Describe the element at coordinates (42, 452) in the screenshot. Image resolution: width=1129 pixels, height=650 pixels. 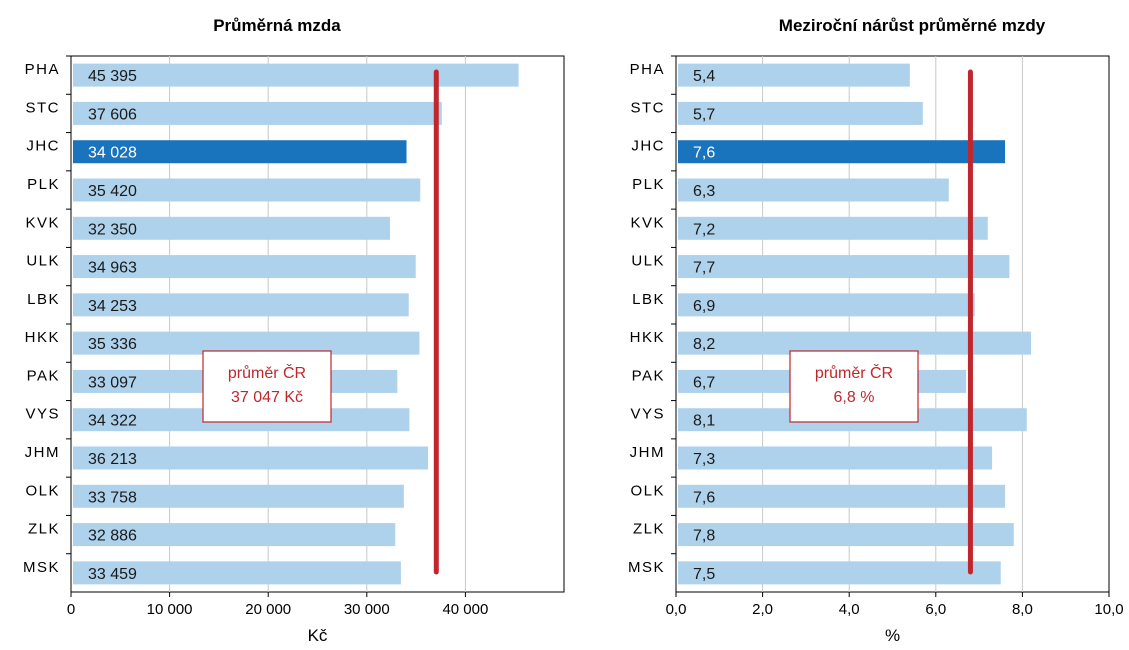
I see `wage-category-label: JHM` at that location.